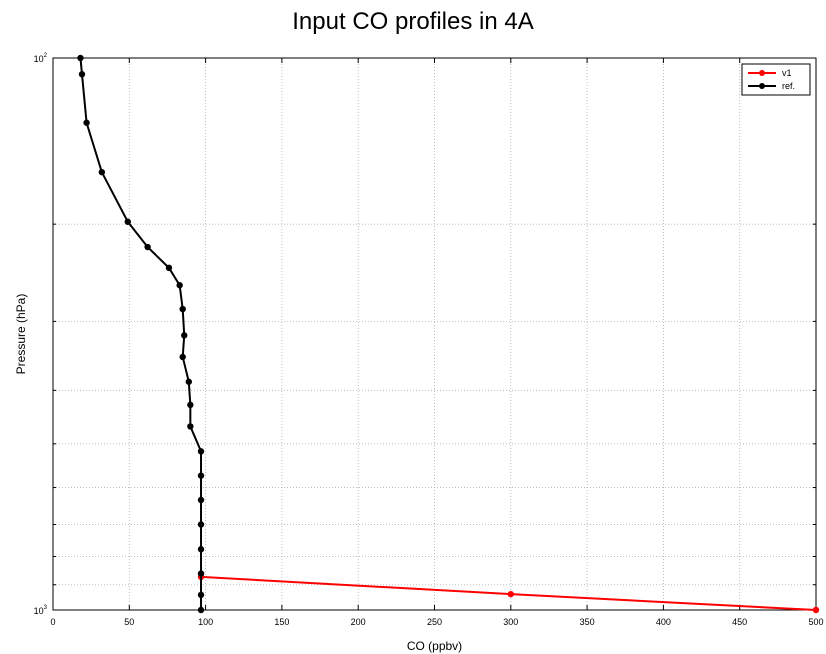 The image size is (826, 654). What do you see at coordinates (205, 622) in the screenshot?
I see `x-tick-label: 100` at bounding box center [205, 622].